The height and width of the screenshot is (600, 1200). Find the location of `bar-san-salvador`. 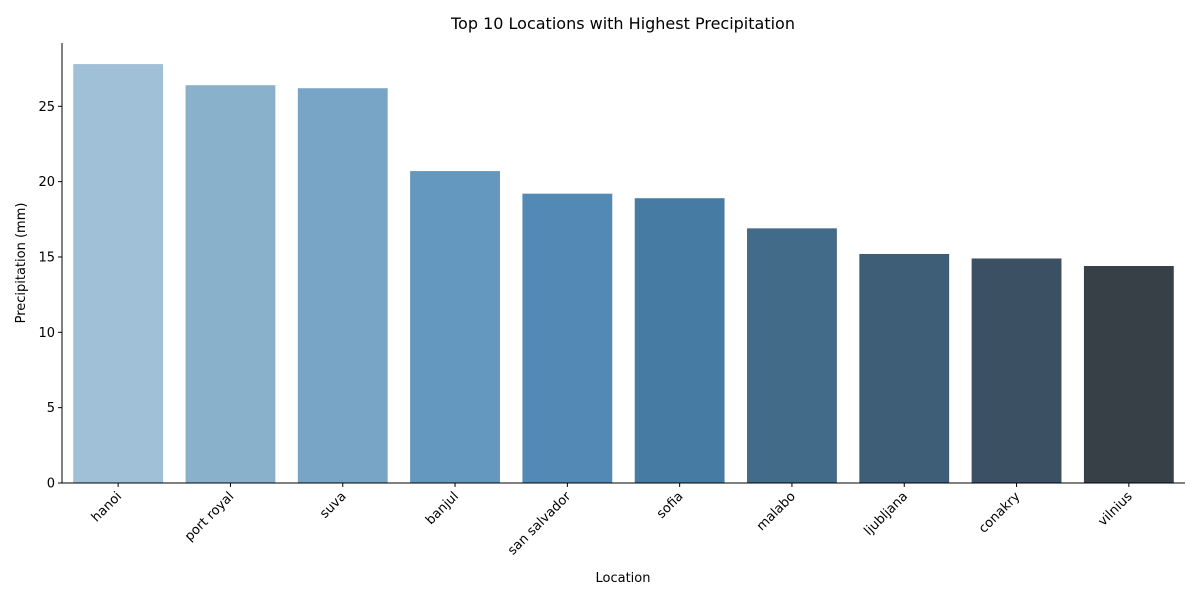

bar-san-salvador is located at coordinates (567, 338).